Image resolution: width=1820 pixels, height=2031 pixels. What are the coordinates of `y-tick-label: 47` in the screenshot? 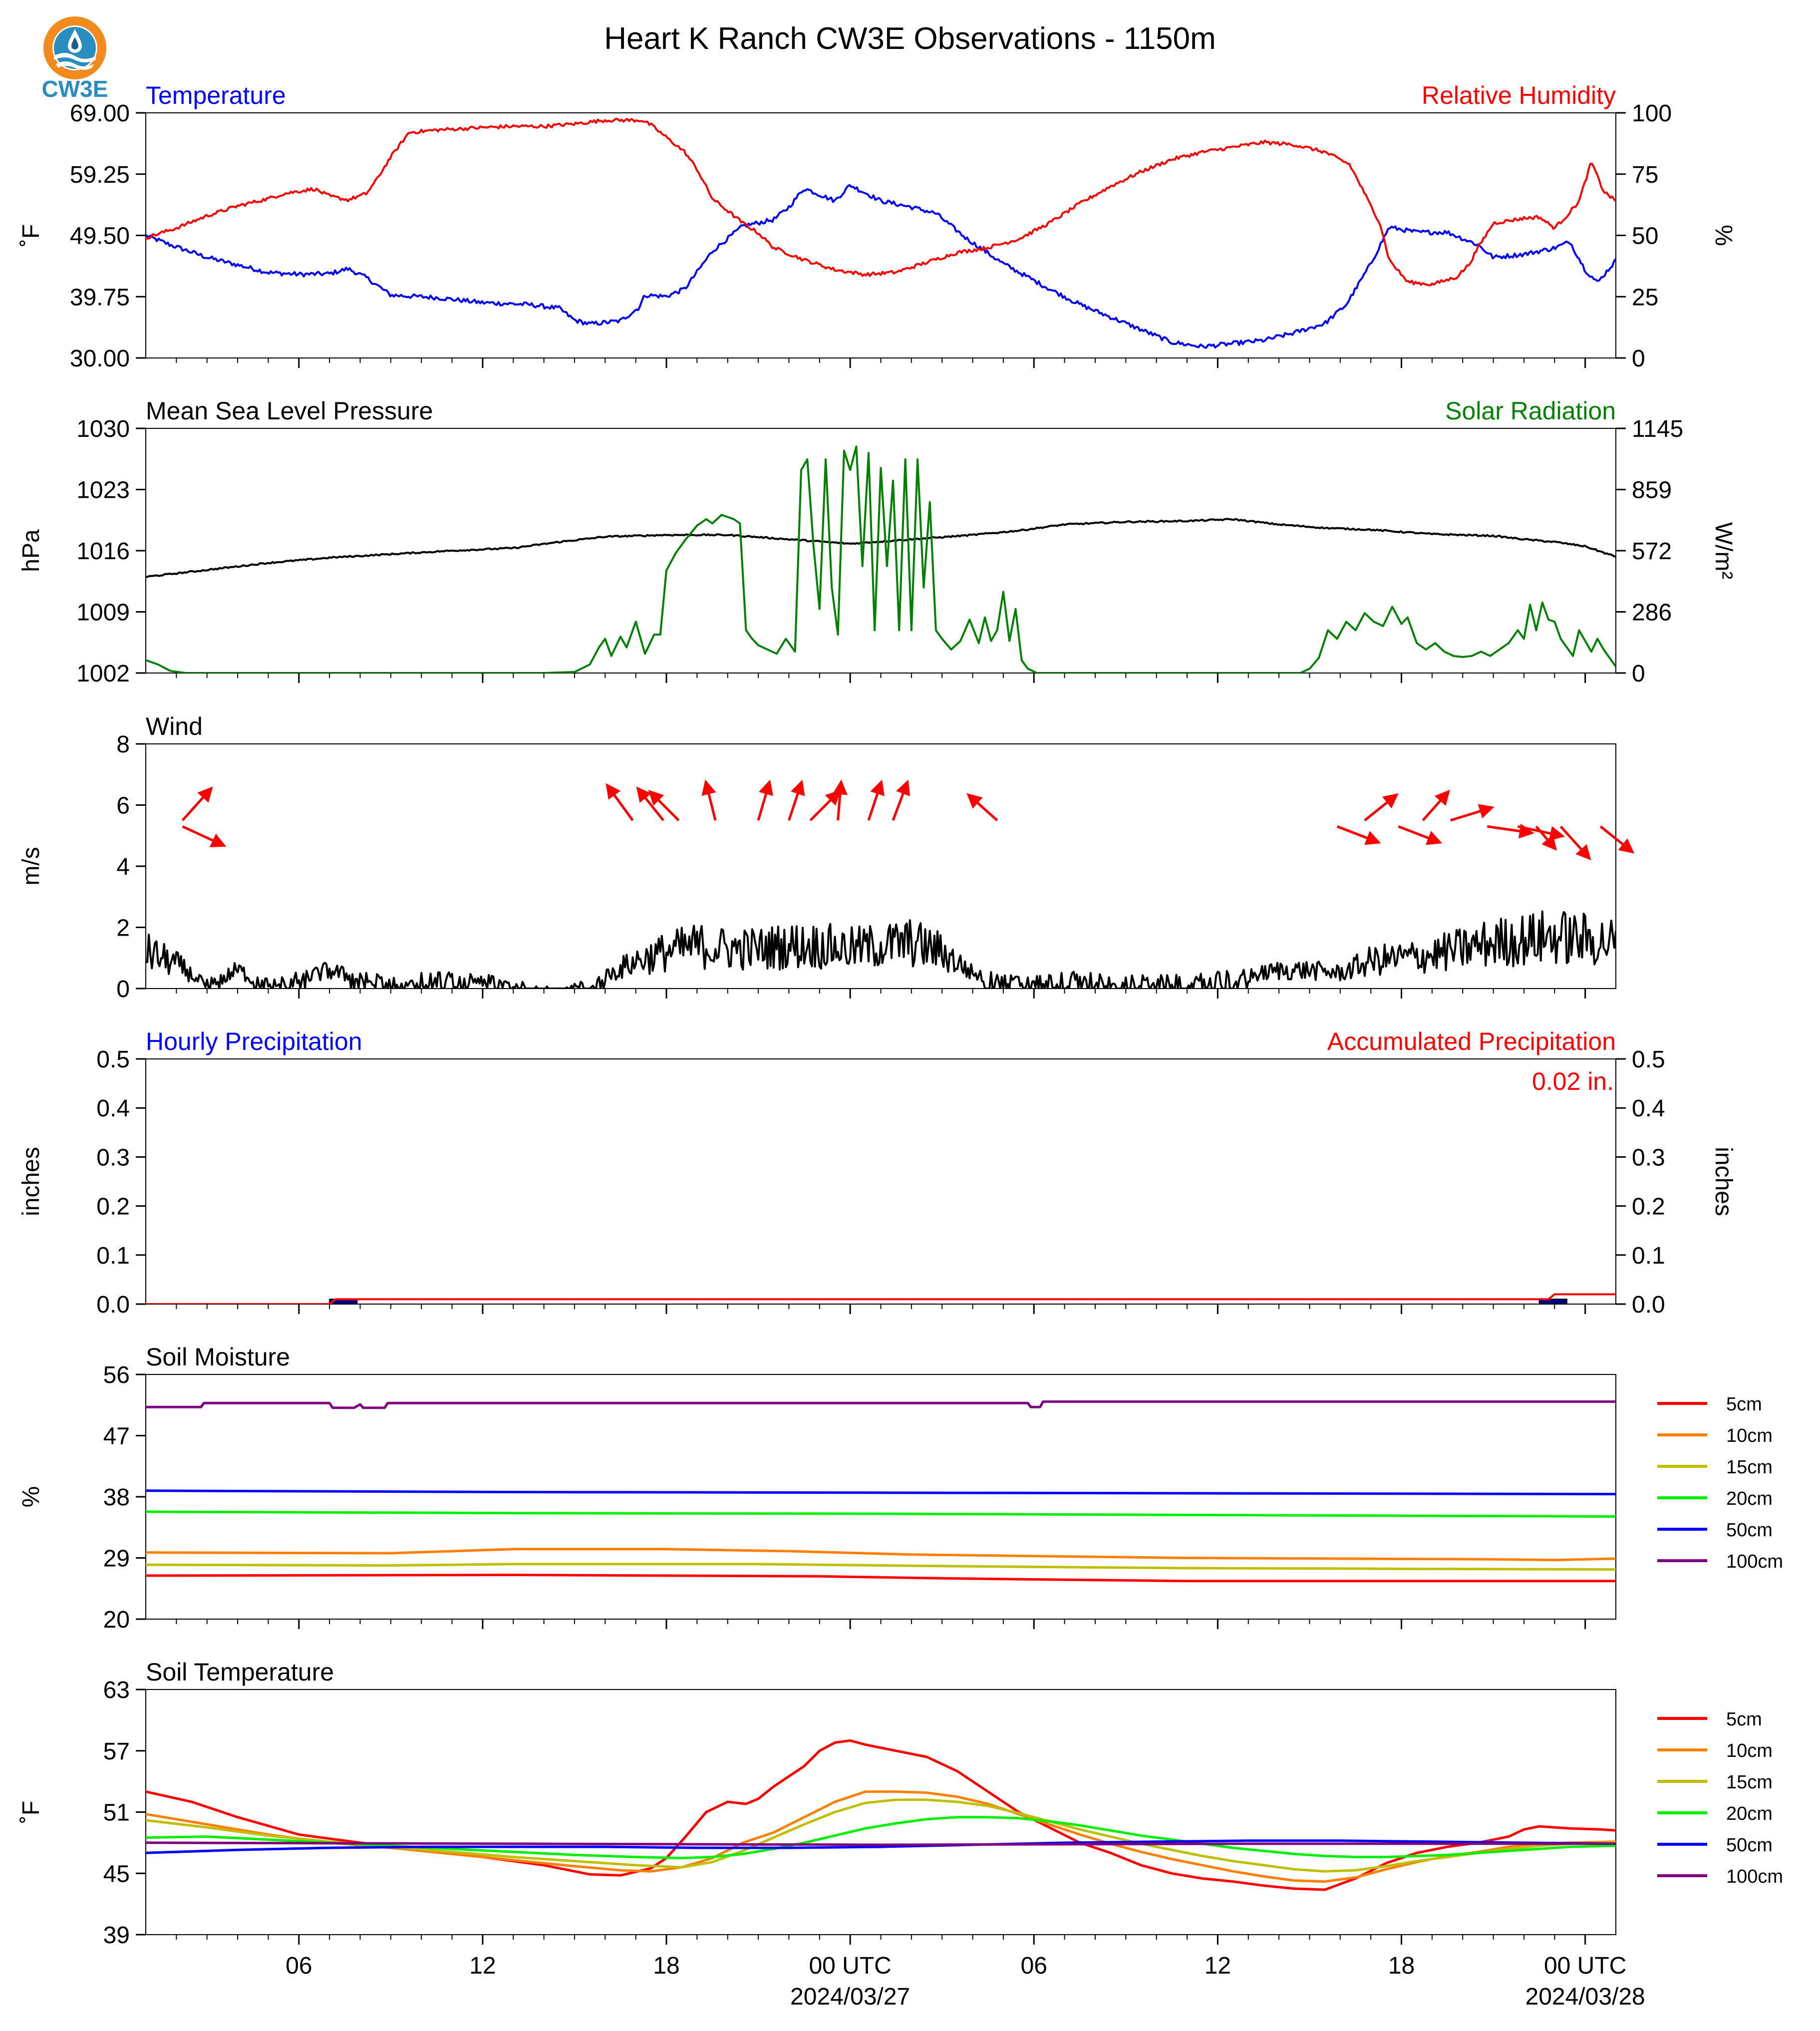 It's located at (116, 1437).